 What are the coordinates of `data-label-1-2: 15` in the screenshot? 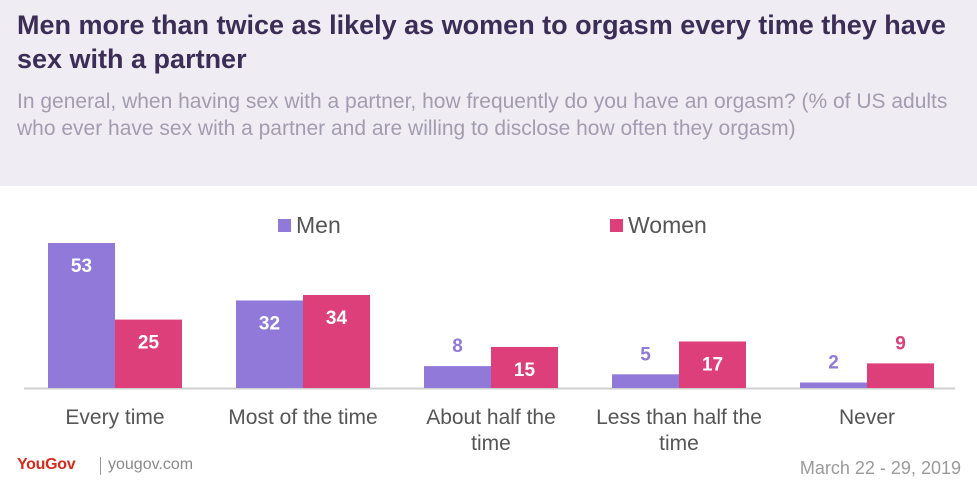 It's located at (525, 370).